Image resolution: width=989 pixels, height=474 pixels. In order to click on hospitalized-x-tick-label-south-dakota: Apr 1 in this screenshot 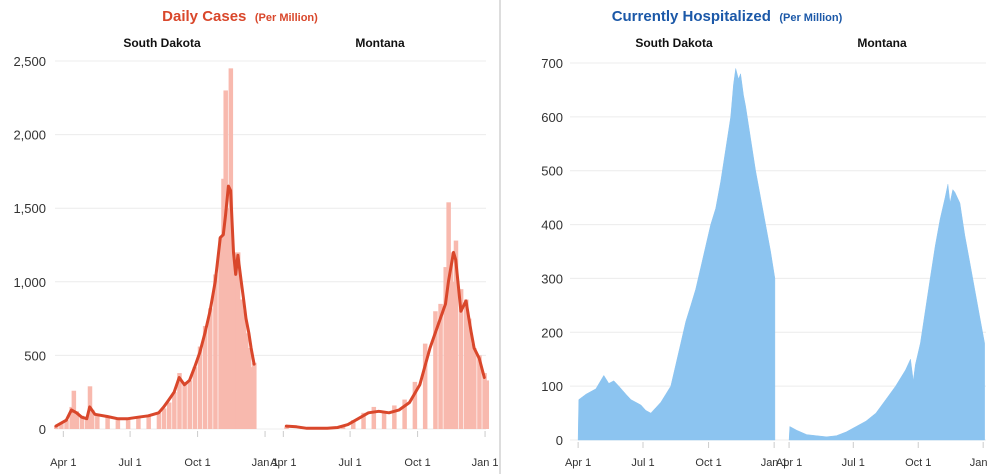, I will do `click(578, 463)`.